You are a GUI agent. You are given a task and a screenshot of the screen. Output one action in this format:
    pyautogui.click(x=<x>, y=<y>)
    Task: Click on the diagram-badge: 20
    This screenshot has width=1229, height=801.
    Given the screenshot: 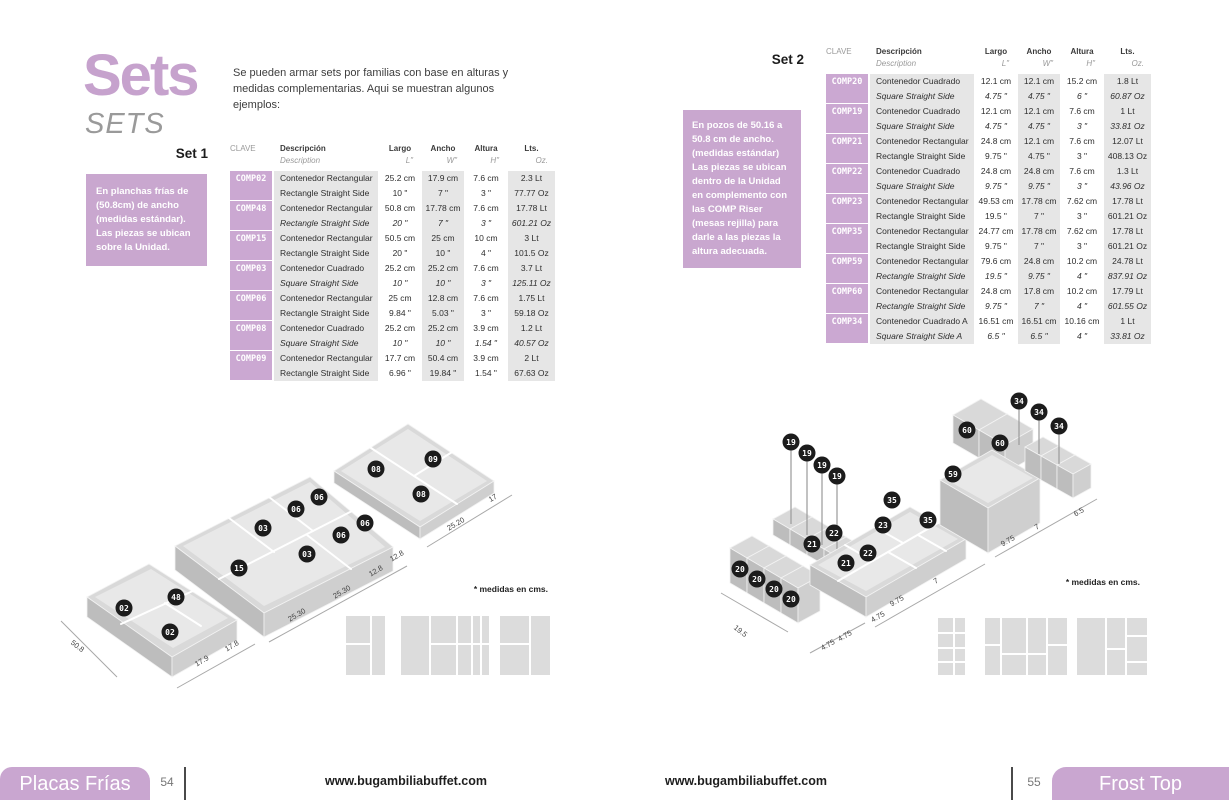 What is the action you would take?
    pyautogui.click(x=791, y=599)
    